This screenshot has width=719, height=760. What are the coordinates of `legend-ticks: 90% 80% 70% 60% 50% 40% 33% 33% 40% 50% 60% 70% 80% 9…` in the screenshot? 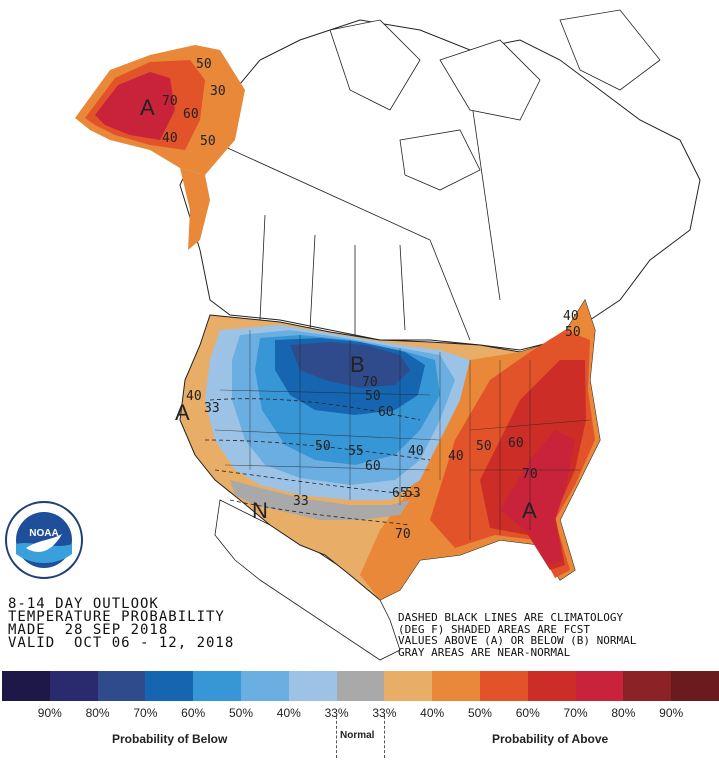 It's located at (360, 713).